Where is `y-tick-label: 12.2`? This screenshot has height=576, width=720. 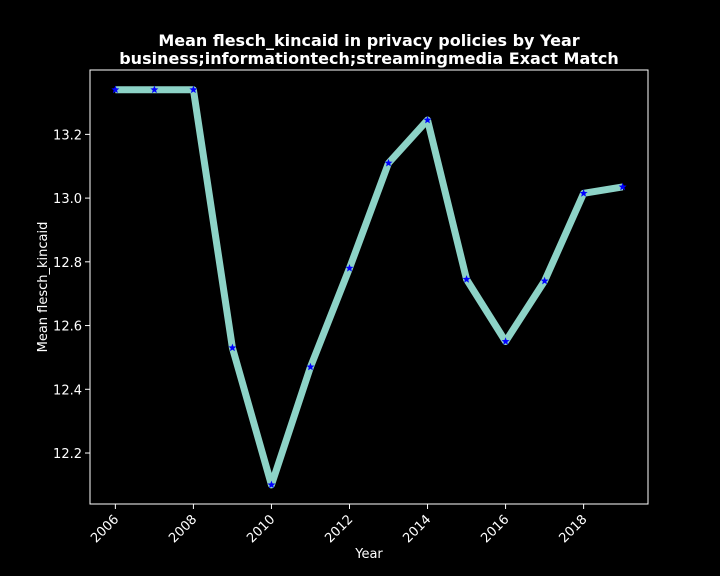
y-tick-label: 12.2 is located at coordinates (67, 454).